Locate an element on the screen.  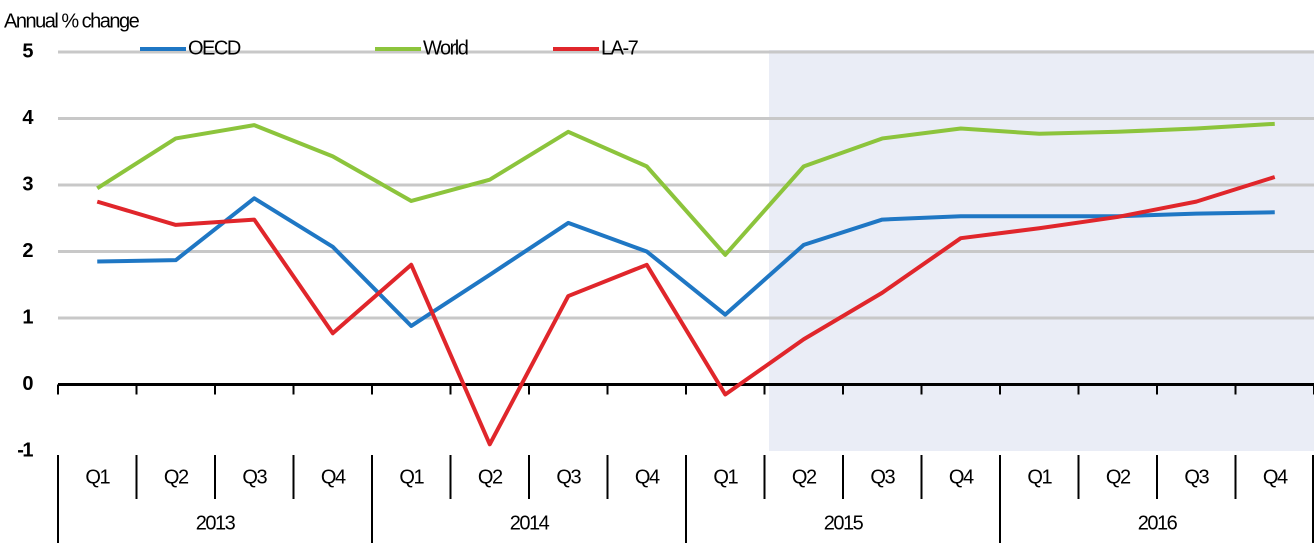
legend-label: OECD is located at coordinates (214, 48).